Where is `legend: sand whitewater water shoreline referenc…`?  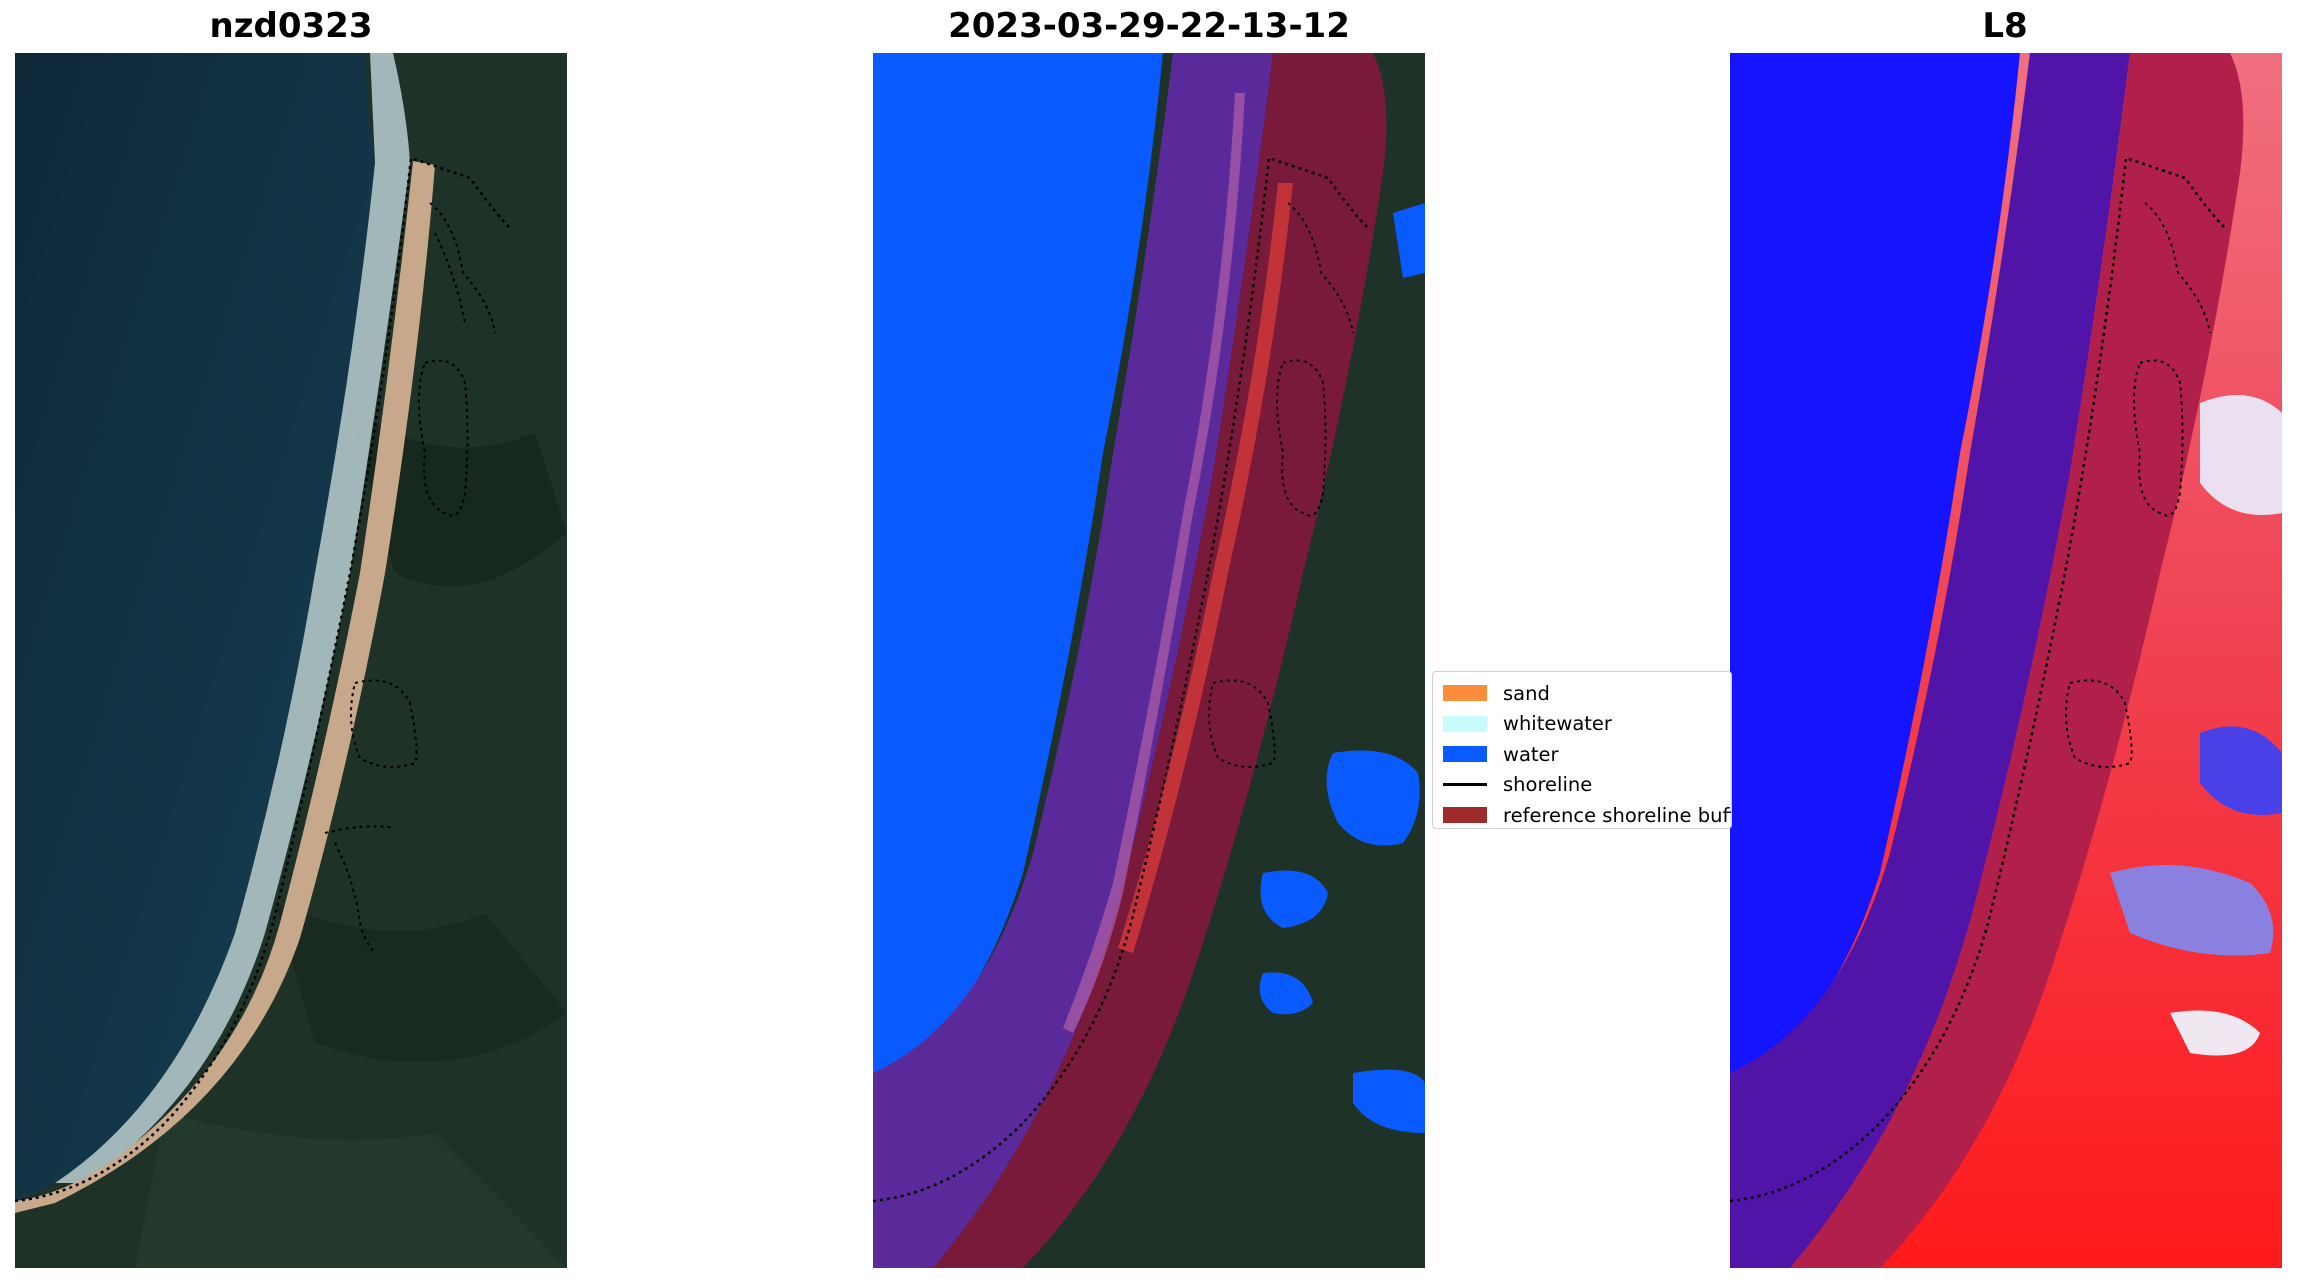 legend: sand whitewater water shoreline referenc… is located at coordinates (1582, 750).